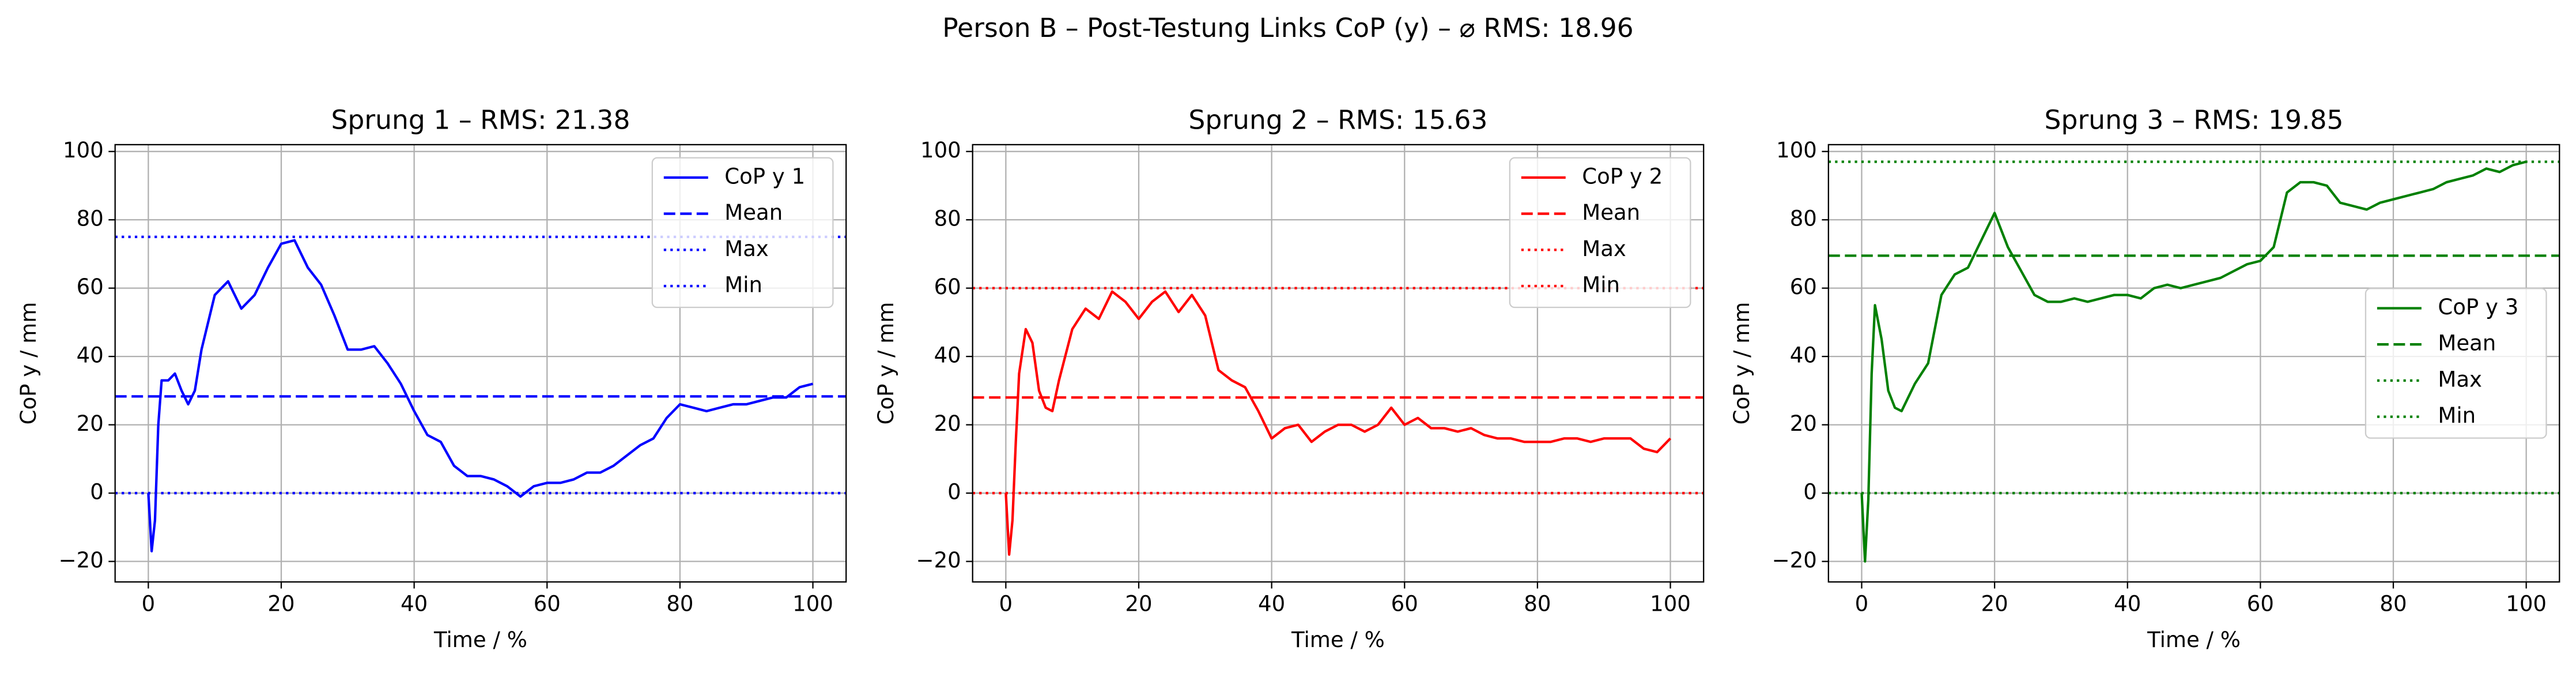 This screenshot has width=2576, height=673. What do you see at coordinates (1337, 119) in the screenshot?
I see `subplot-title: Sprung 2 – RMS: 15.63` at bounding box center [1337, 119].